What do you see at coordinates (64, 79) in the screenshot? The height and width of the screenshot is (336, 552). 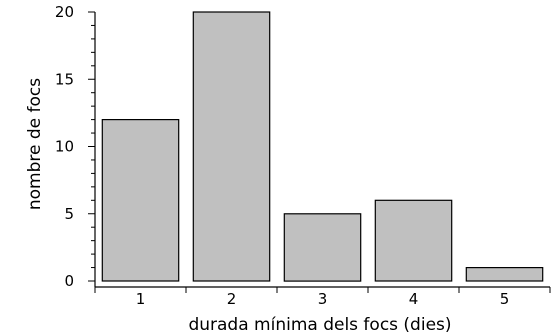 I see `y-tick-label: 15` at bounding box center [64, 79].